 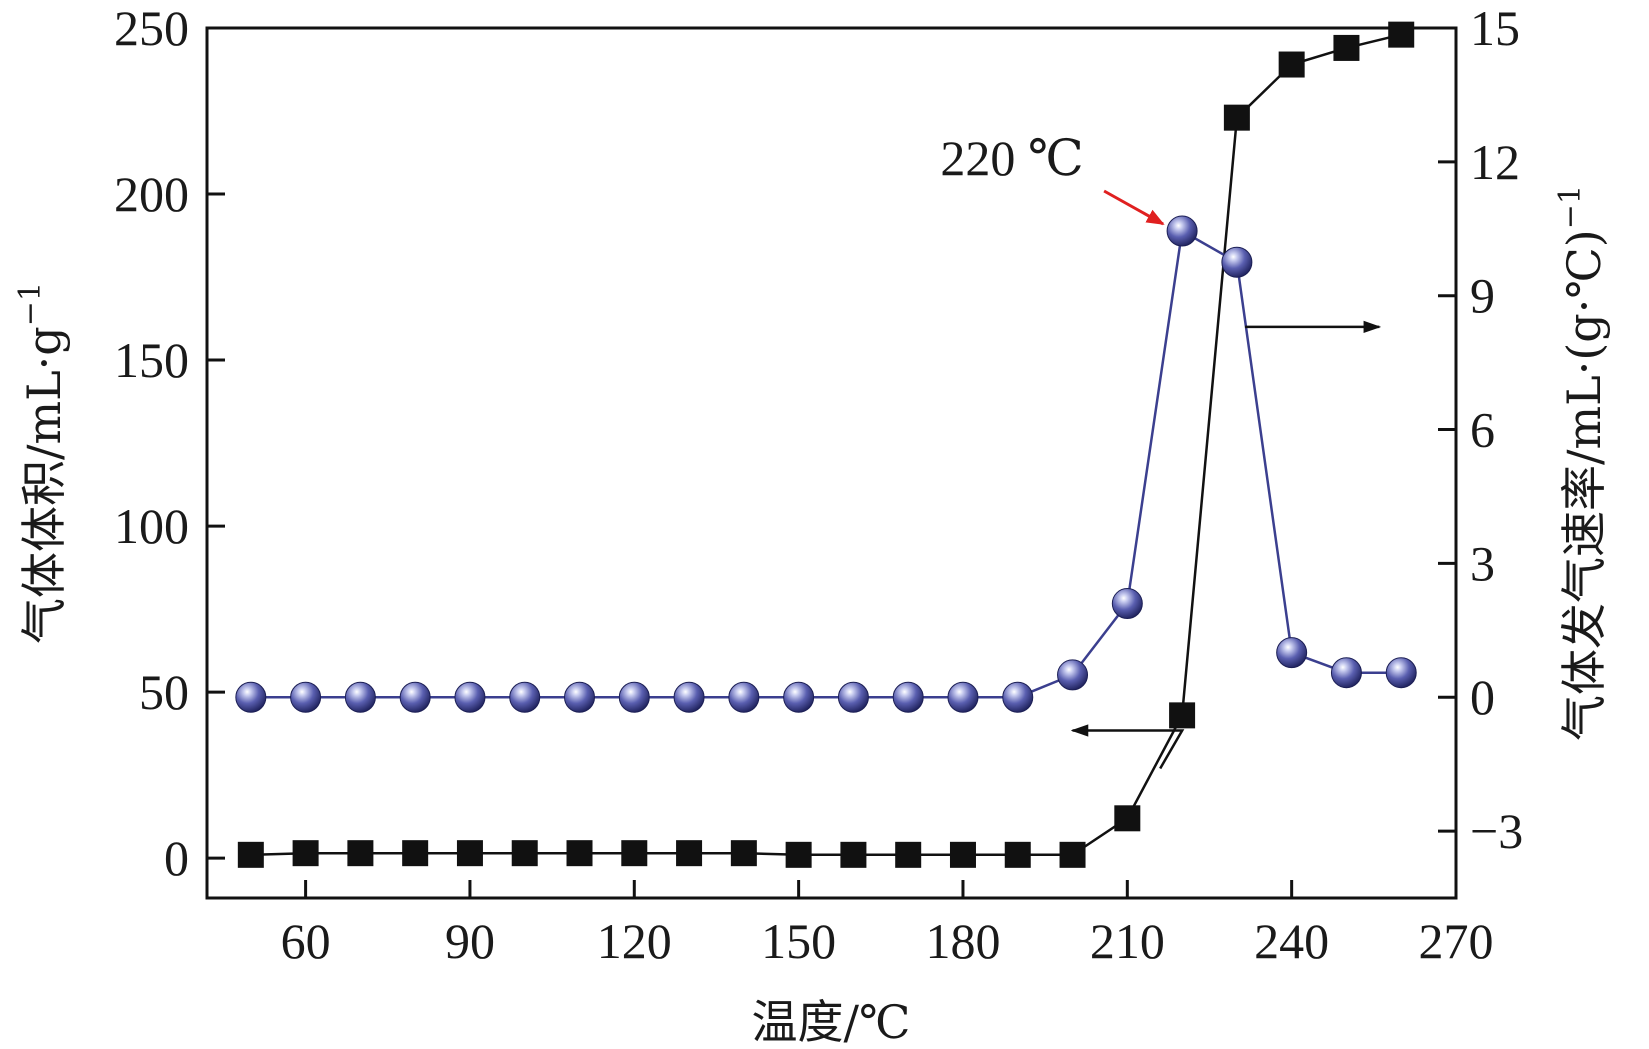 What do you see at coordinates (1495, 28) in the screenshot?
I see `y-right-tick-label-6: 15` at bounding box center [1495, 28].